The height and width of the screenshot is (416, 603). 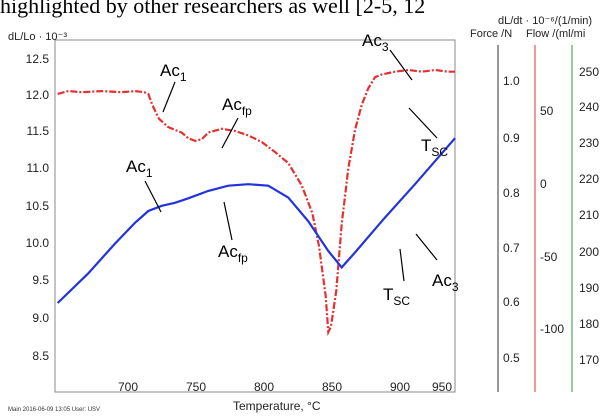 I want to click on annotation-ac3-lower: Ac3, so click(x=445, y=282).